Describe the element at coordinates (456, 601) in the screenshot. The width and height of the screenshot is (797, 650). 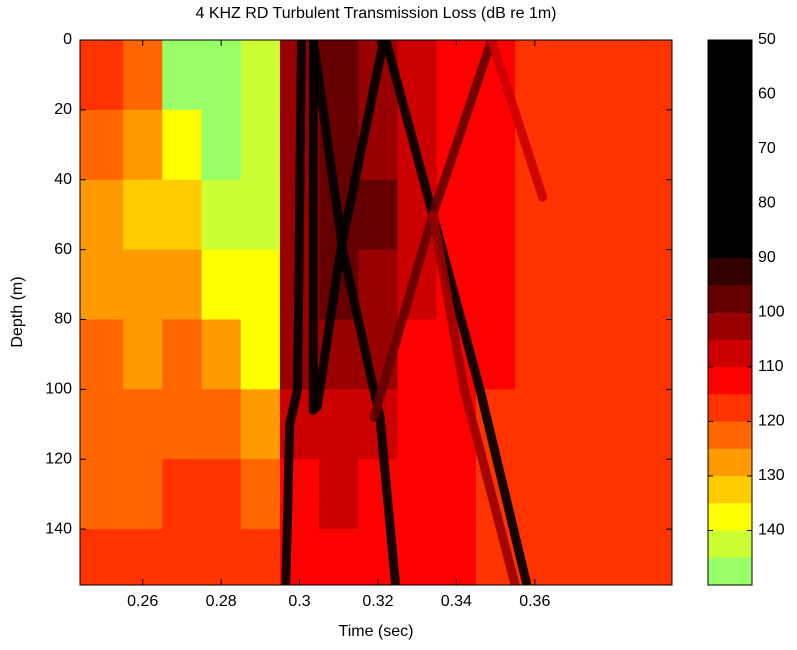
I see `x-tick-label: 0.34` at that location.